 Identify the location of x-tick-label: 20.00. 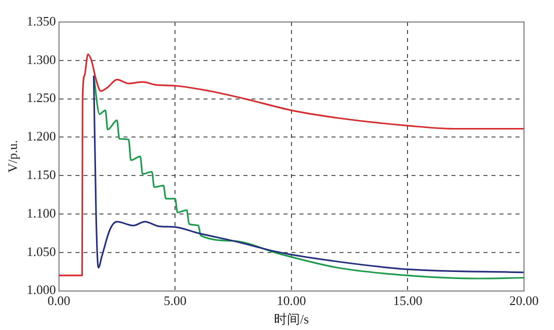
(524, 300).